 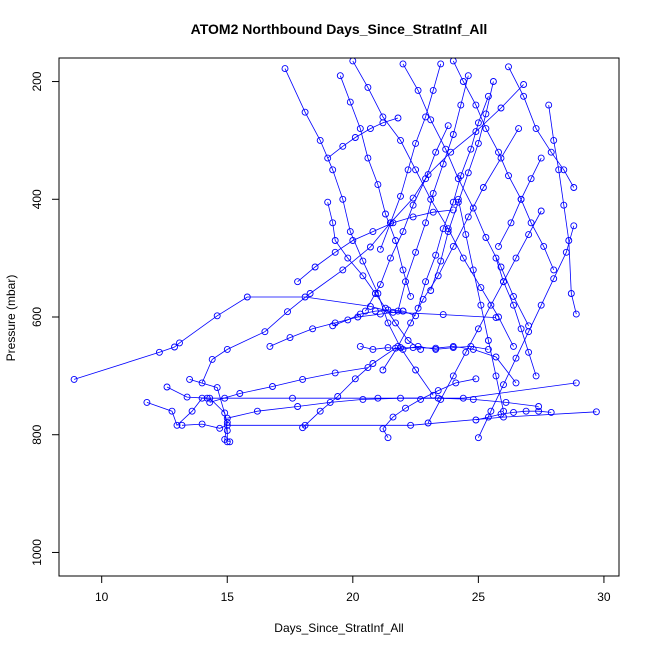 What do you see at coordinates (353, 590) in the screenshot?
I see `x-axis: 10 15 20 25 30` at bounding box center [353, 590].